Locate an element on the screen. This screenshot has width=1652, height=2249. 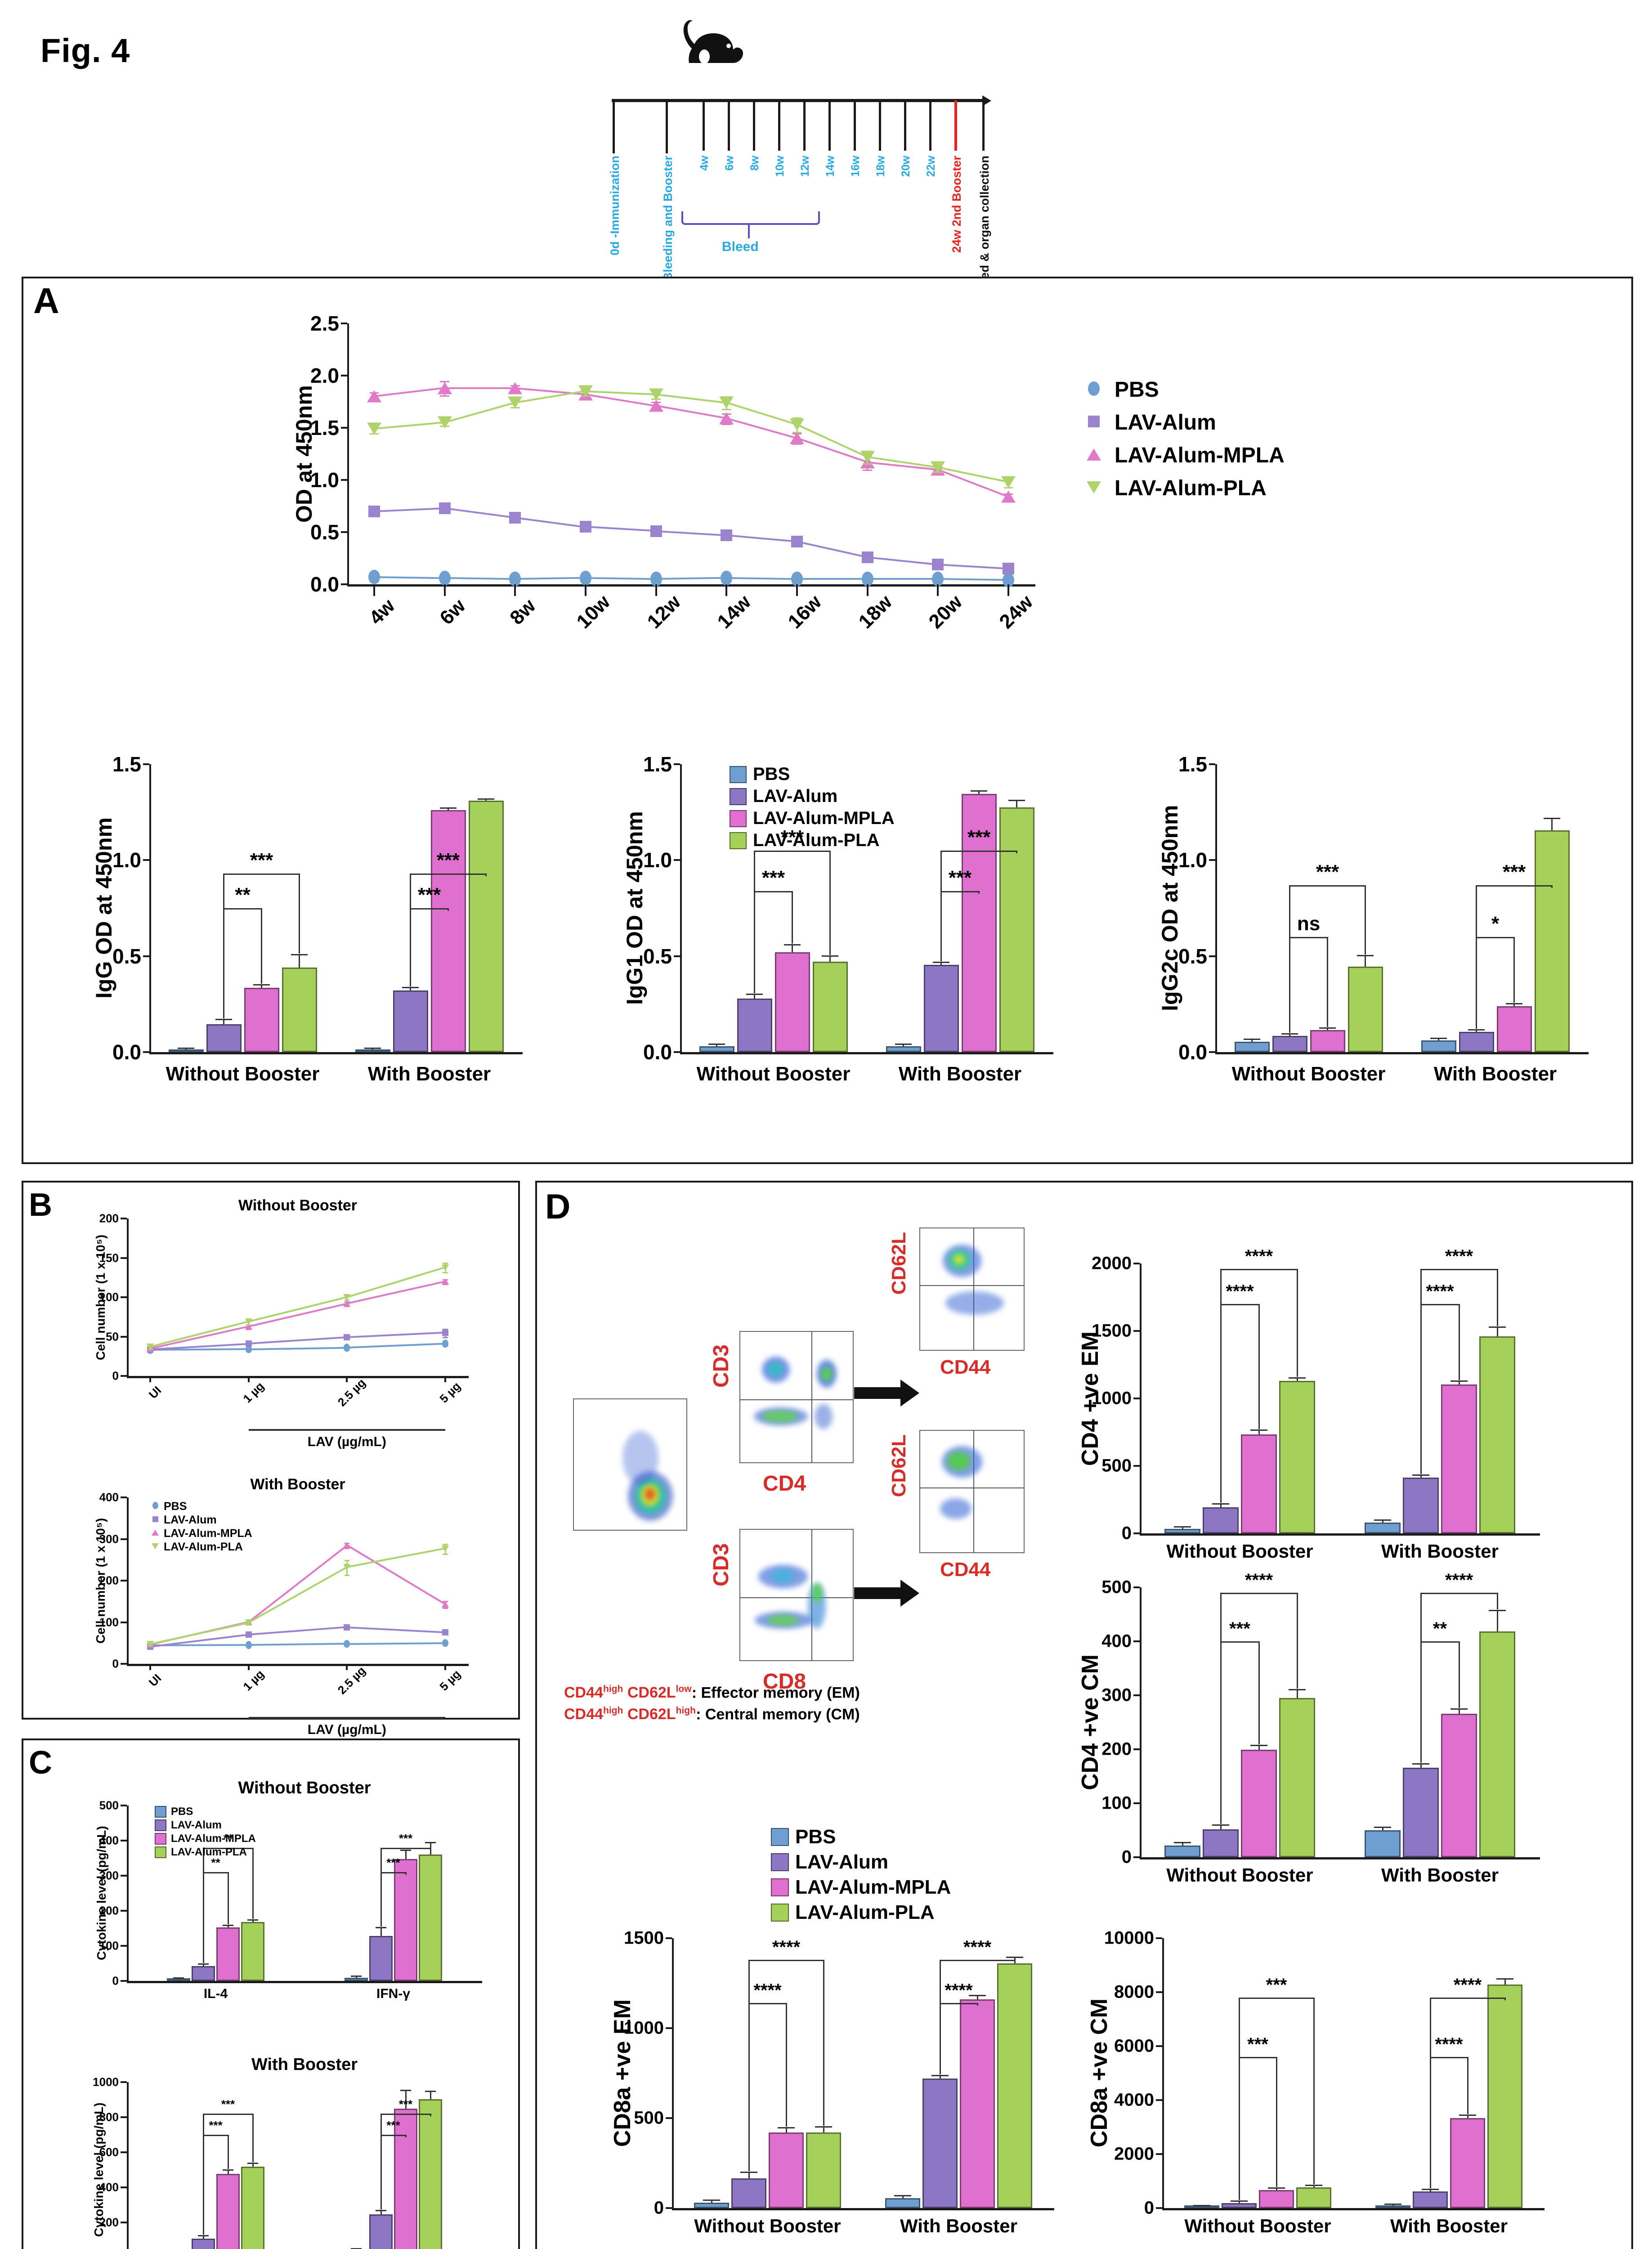
timeline-tick-label: 20w is located at coordinates (906, 166).